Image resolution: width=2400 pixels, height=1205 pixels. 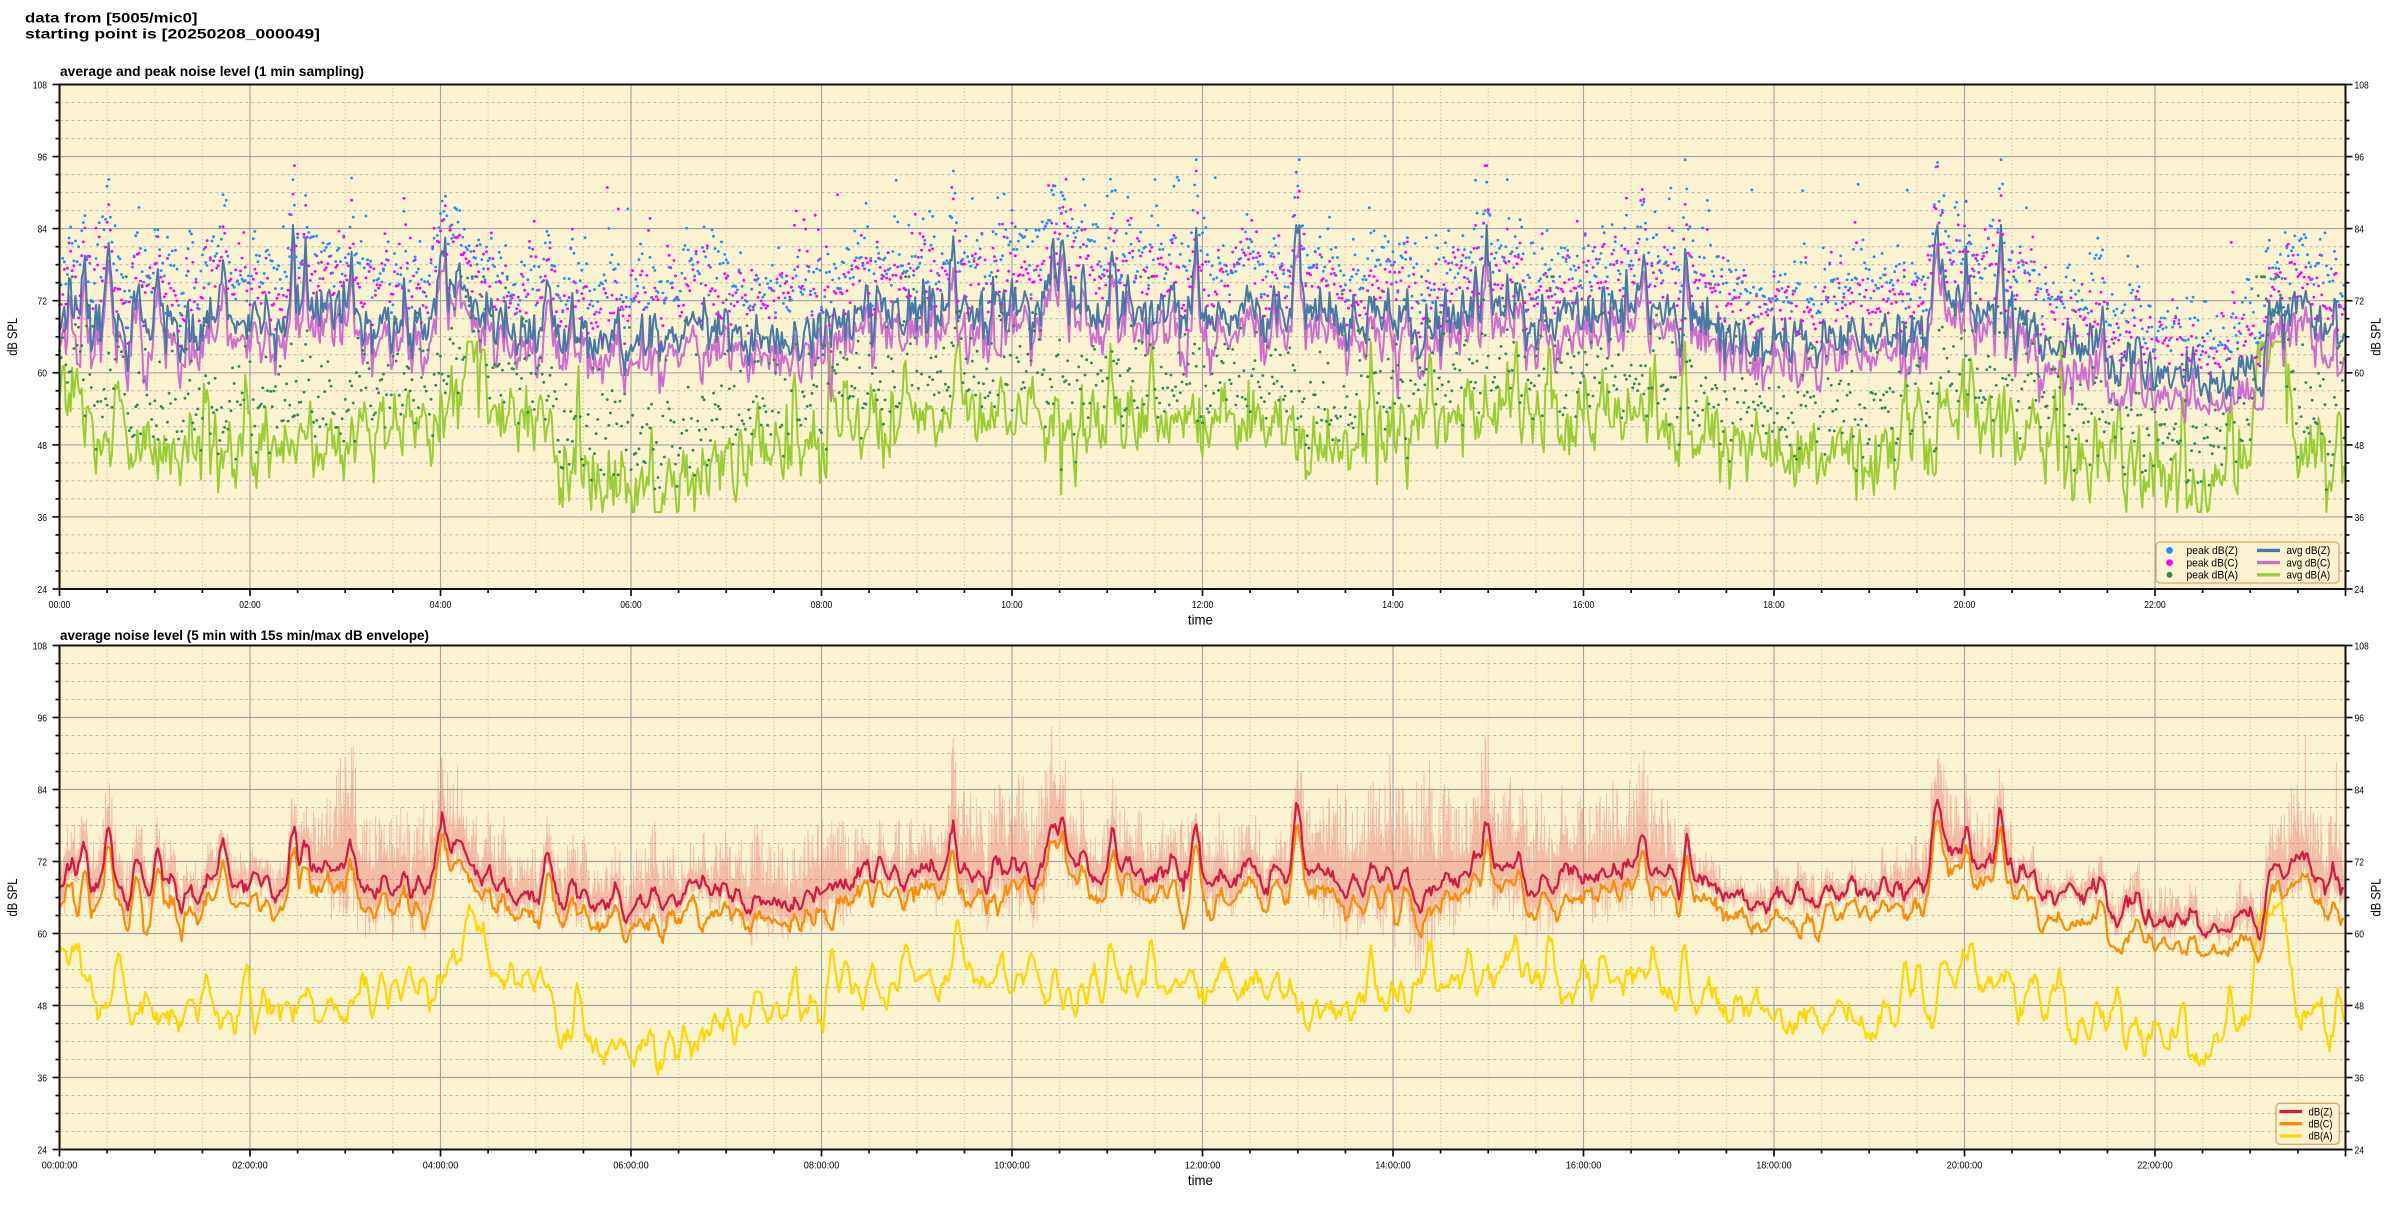 What do you see at coordinates (1584, 1166) in the screenshot?
I see `svg-text: 16:00:00` at bounding box center [1584, 1166].